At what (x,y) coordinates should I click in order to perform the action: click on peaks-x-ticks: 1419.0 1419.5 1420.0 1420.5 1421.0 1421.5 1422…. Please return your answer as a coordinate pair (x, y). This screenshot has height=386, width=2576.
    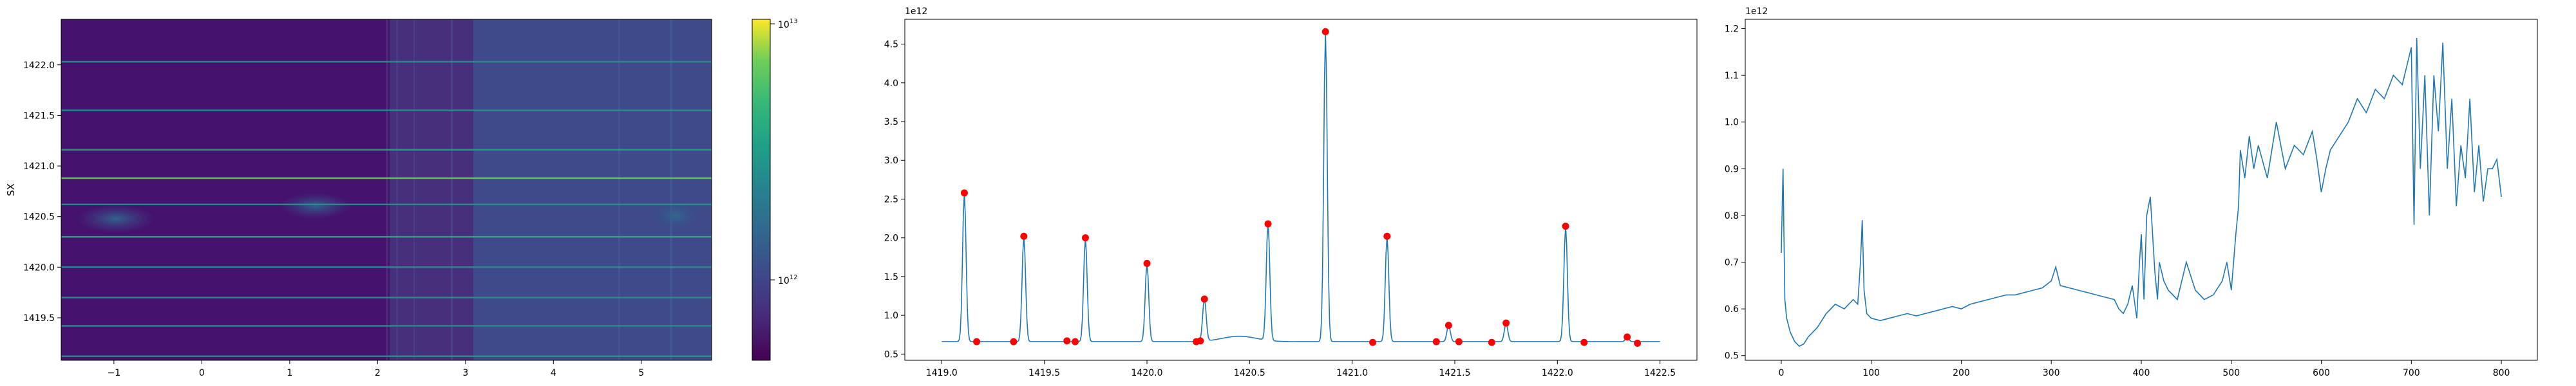
    Looking at the image, I should click on (1301, 369).